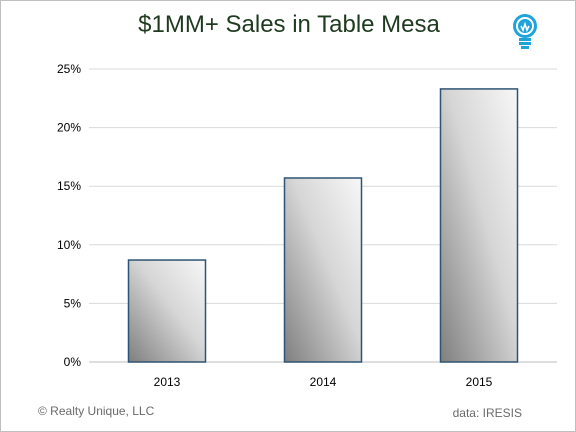 The height and width of the screenshot is (432, 576). What do you see at coordinates (69, 69) in the screenshot?
I see `y-tick-label: 25%` at bounding box center [69, 69].